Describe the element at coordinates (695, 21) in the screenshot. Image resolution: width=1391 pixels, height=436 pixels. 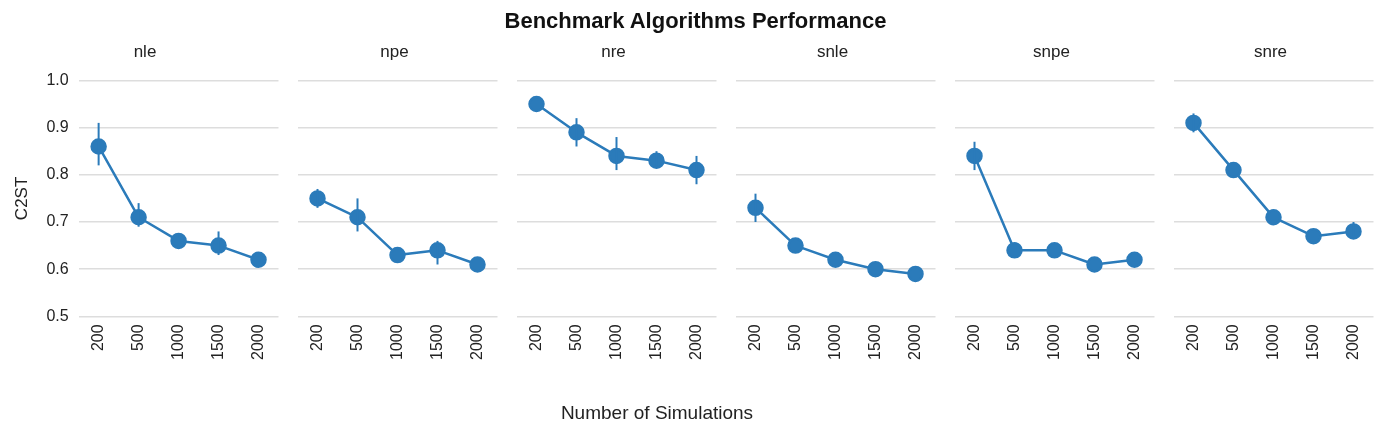
I see `text: Benchmark Algorithms Performance` at that location.